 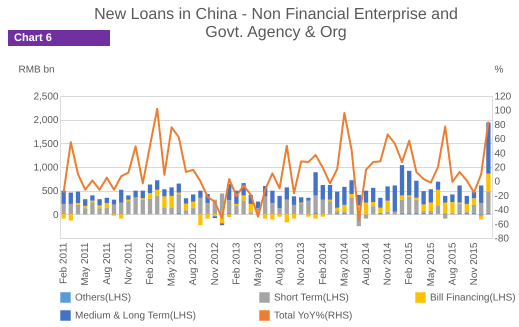 I want to click on y2-tick-label: -40, so click(x=502, y=210).